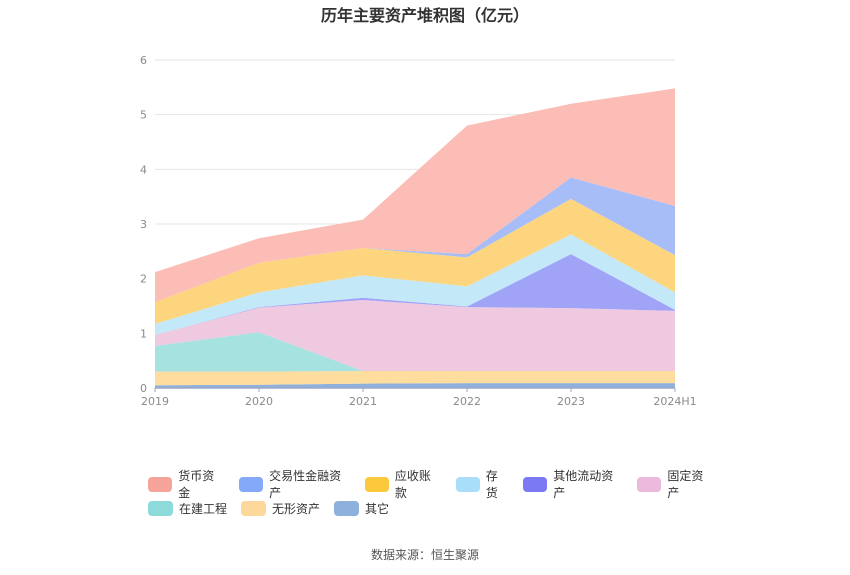 This screenshot has width=850, height=575. What do you see at coordinates (438, 508) in the screenshot?
I see `legend-row-2: 在建工程 无形资产 其它` at bounding box center [438, 508].